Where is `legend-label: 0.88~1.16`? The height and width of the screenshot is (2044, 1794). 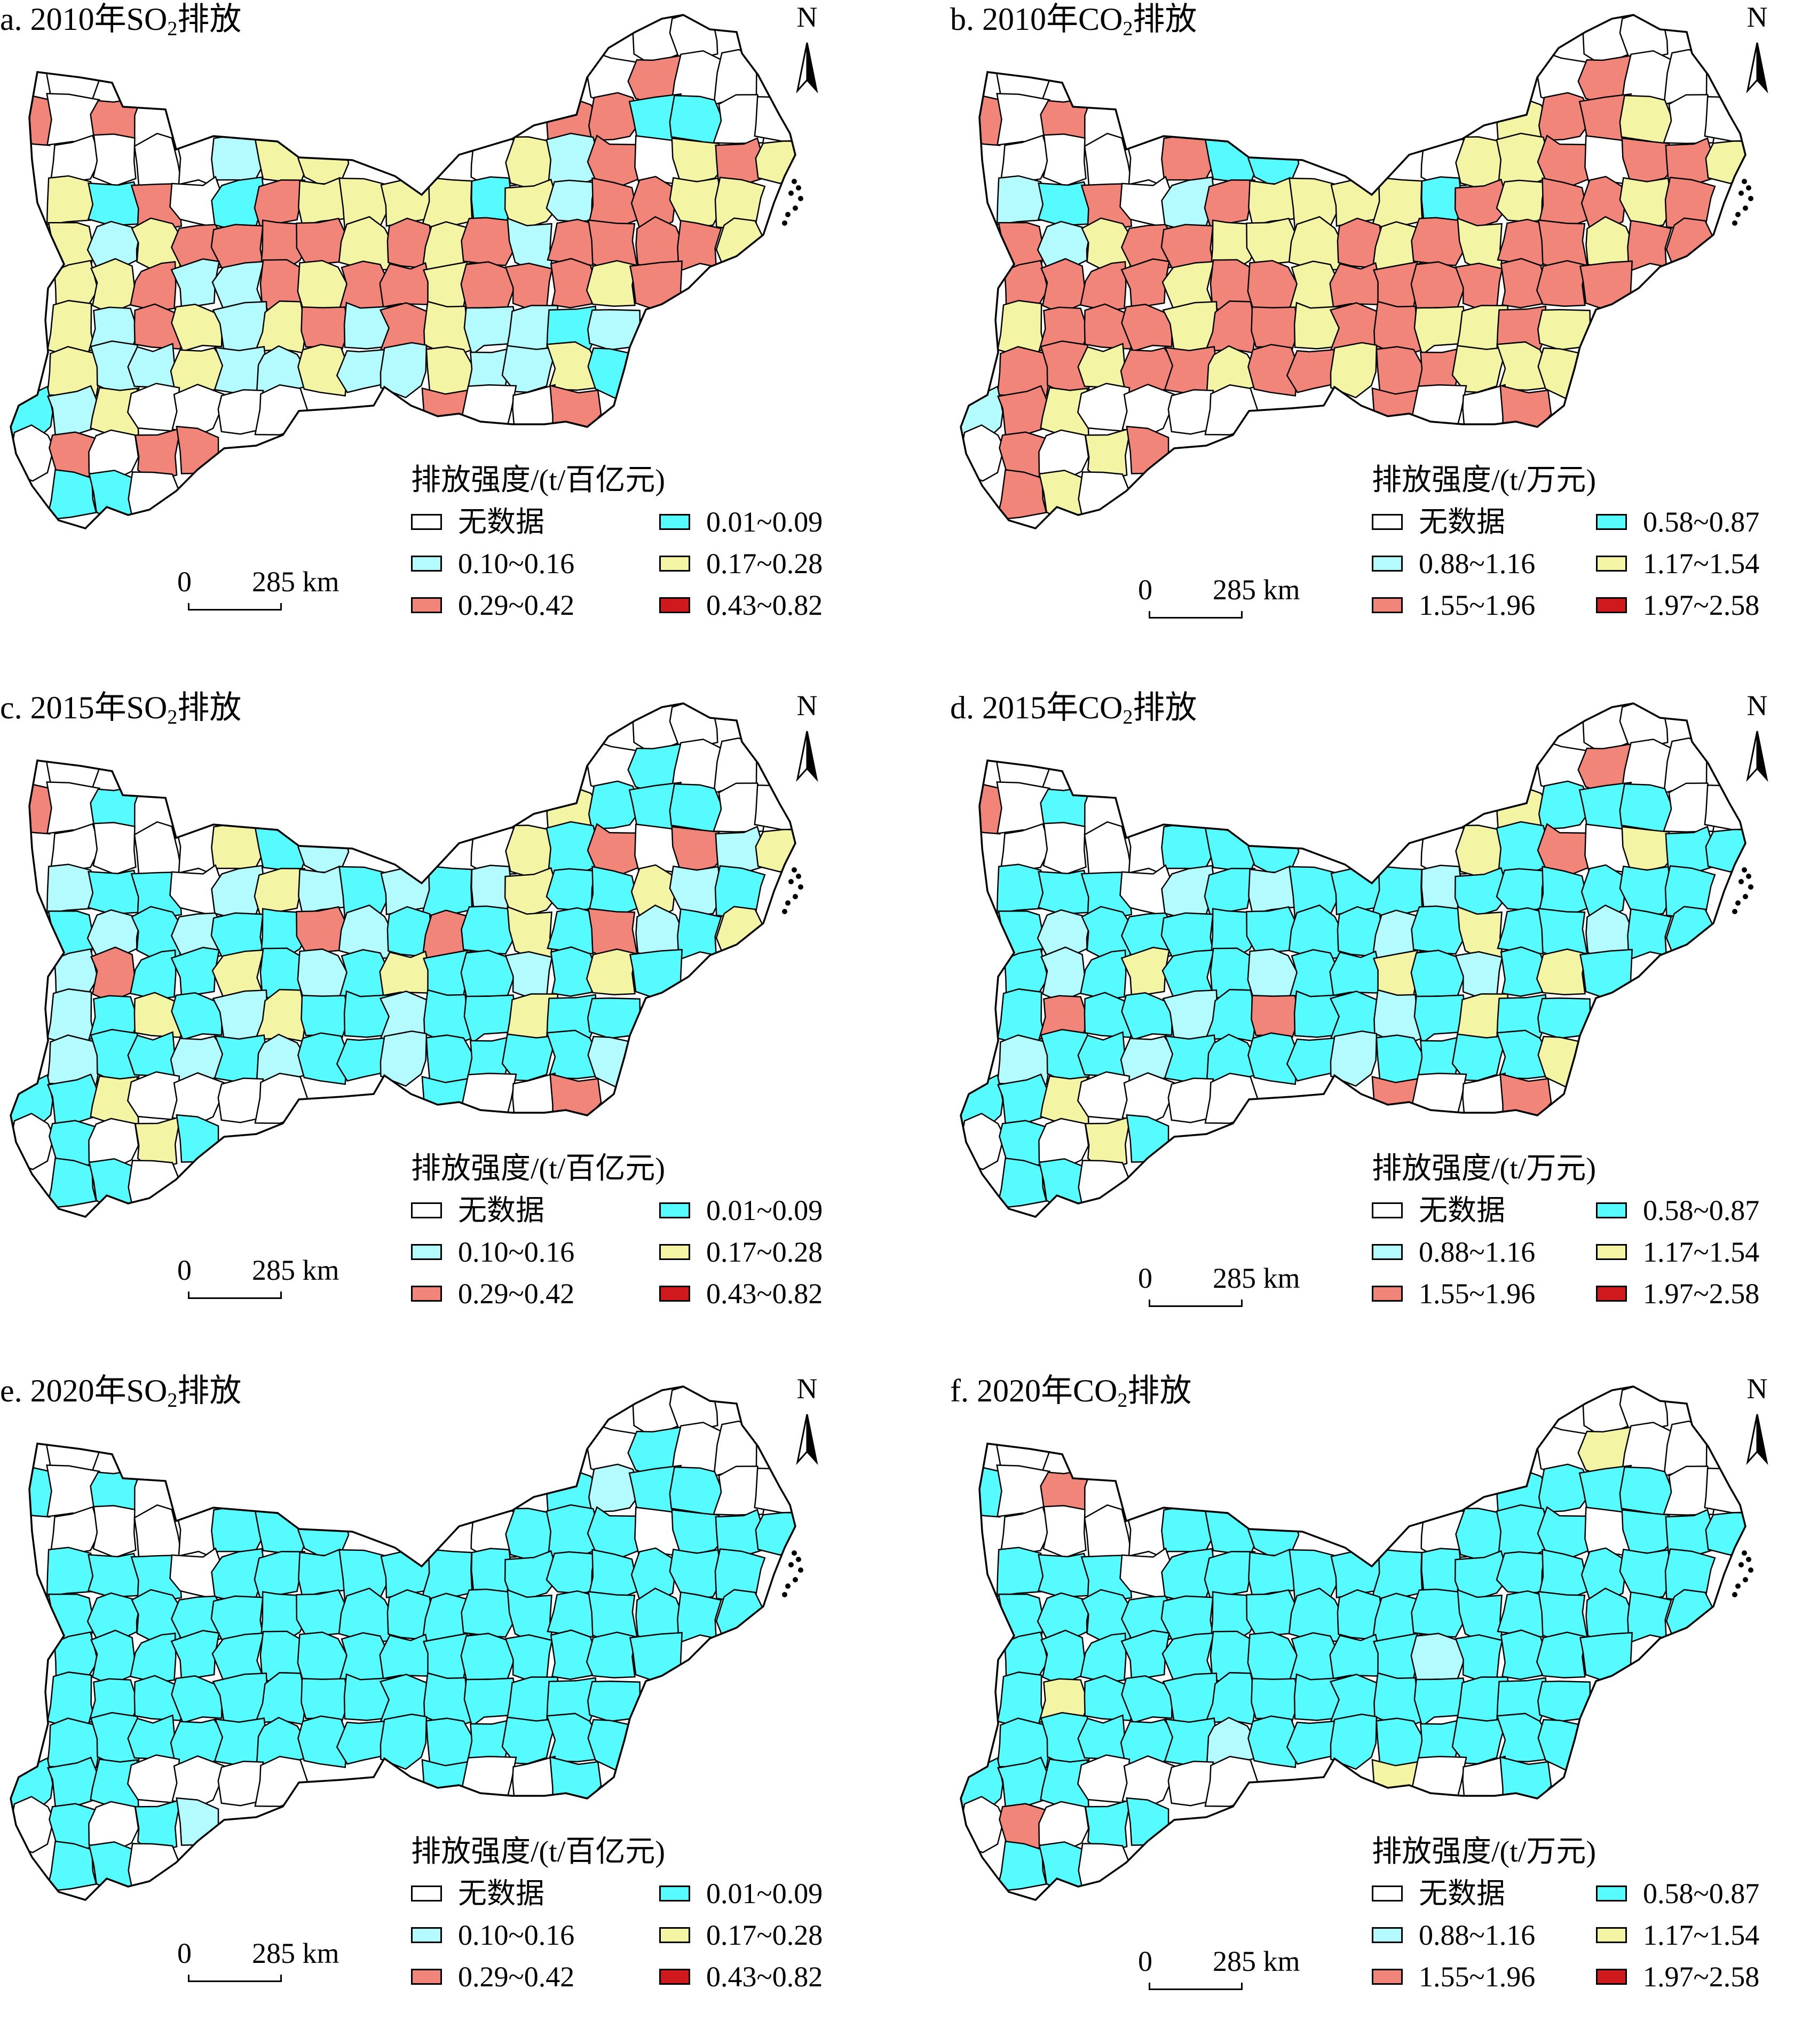
legend-label: 0.88~1.16 is located at coordinates (1477, 1252).